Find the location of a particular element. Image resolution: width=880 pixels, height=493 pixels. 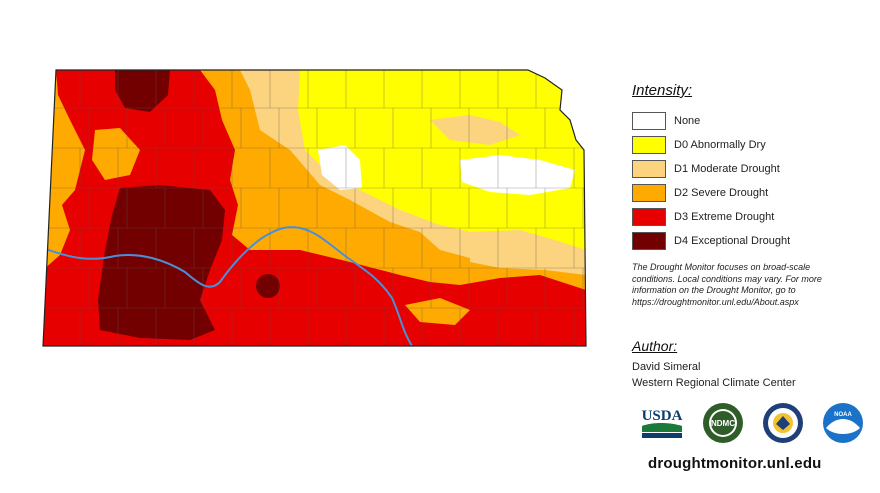

legend-item-d4: D4 Exceptional Drought is located at coordinates (752, 241).